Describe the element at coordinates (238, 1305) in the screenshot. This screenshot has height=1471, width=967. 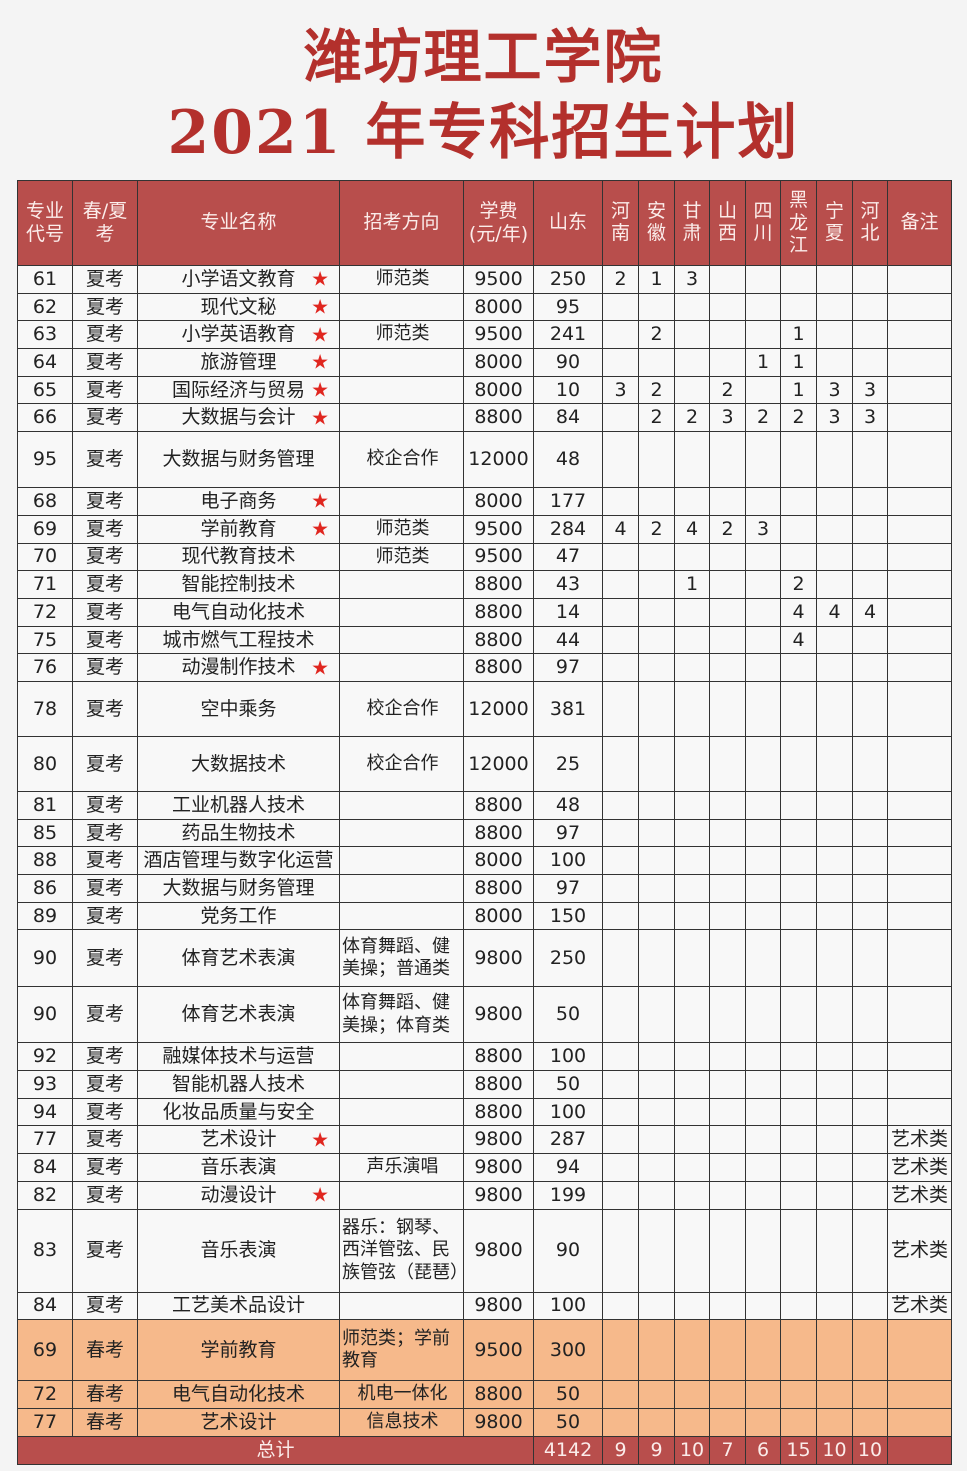
I see `major-name-text: 工艺美术品设计` at that location.